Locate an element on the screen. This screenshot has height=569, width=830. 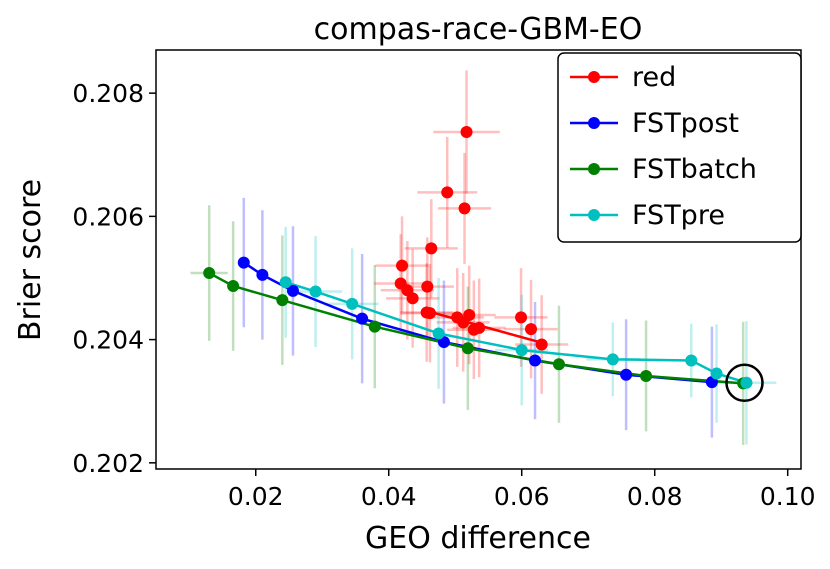
fstpre-series-line is located at coordinates (516, 332).